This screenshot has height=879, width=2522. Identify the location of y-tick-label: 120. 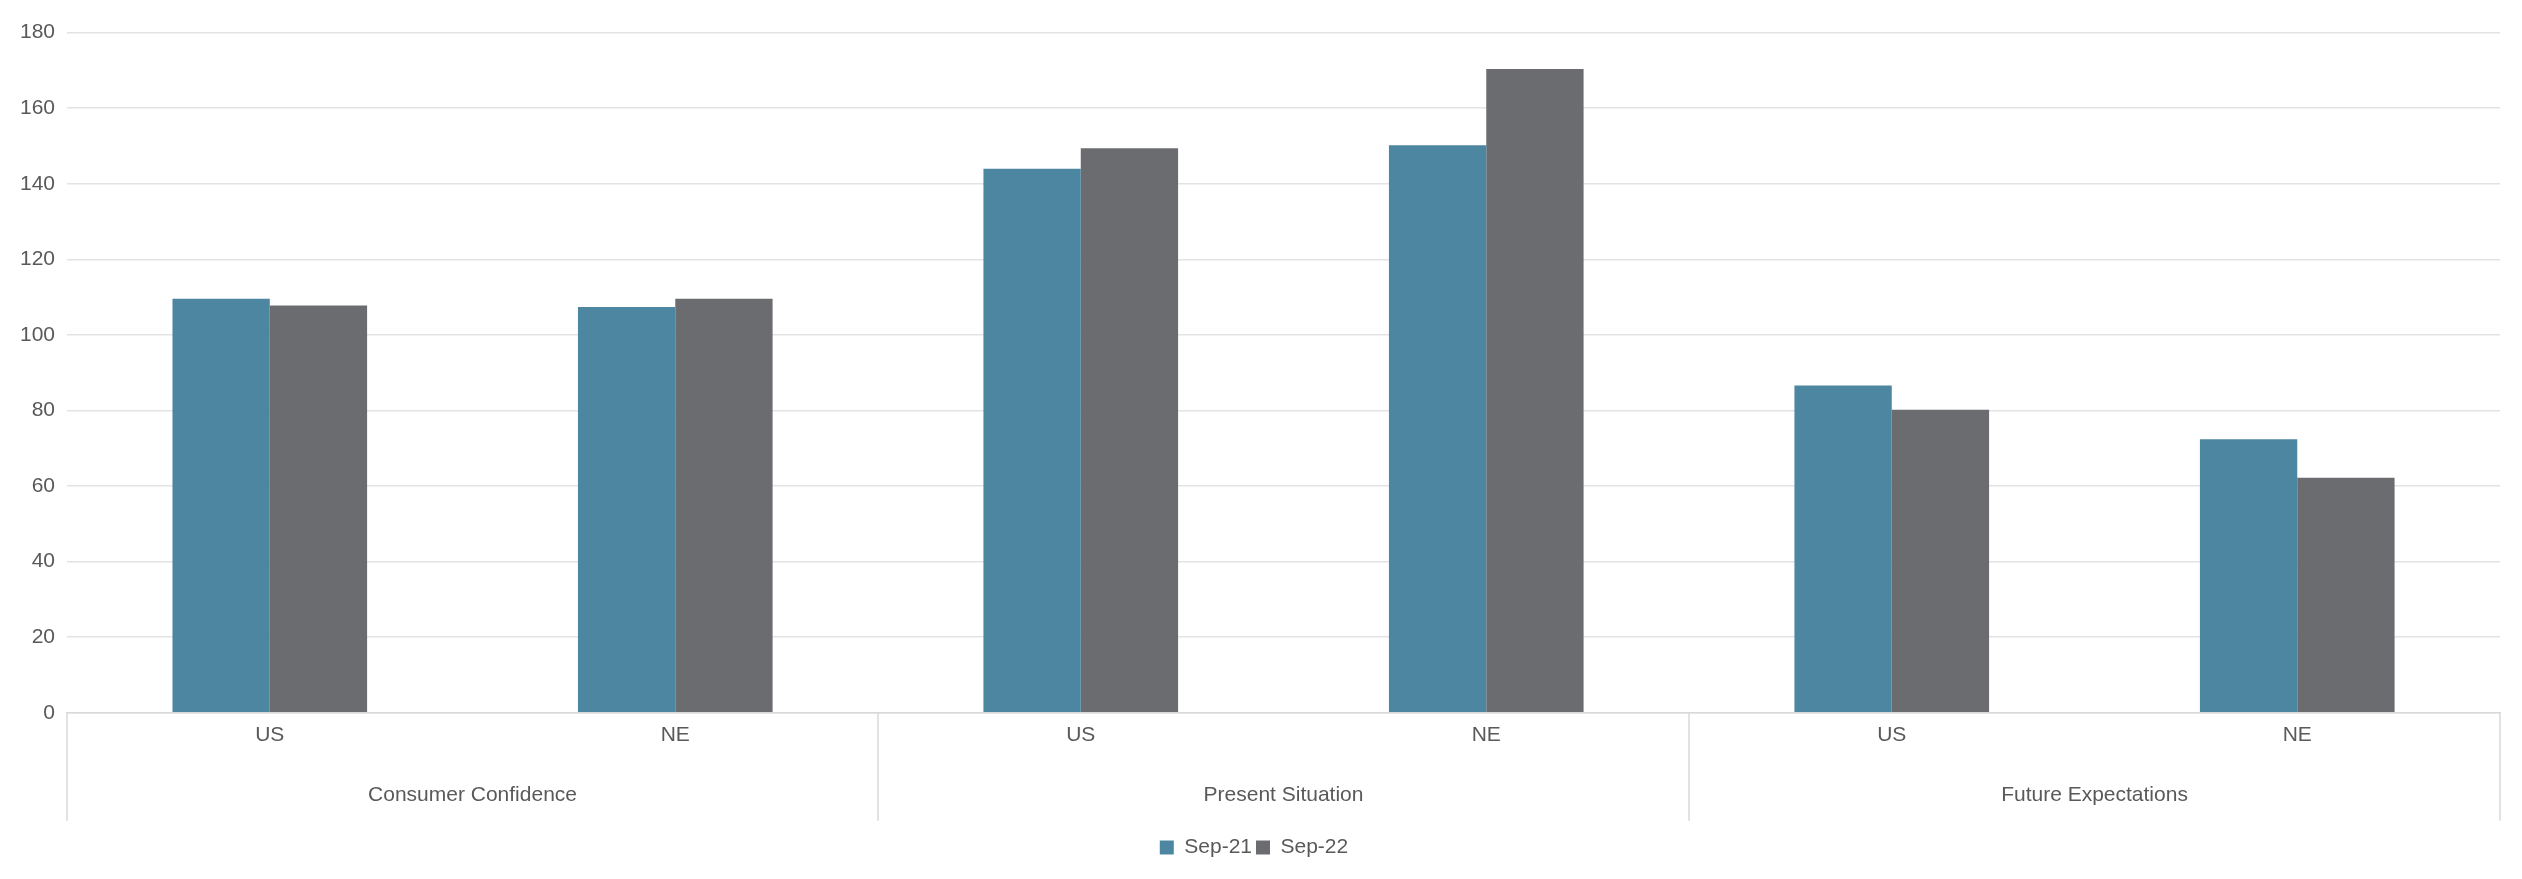
(37, 258).